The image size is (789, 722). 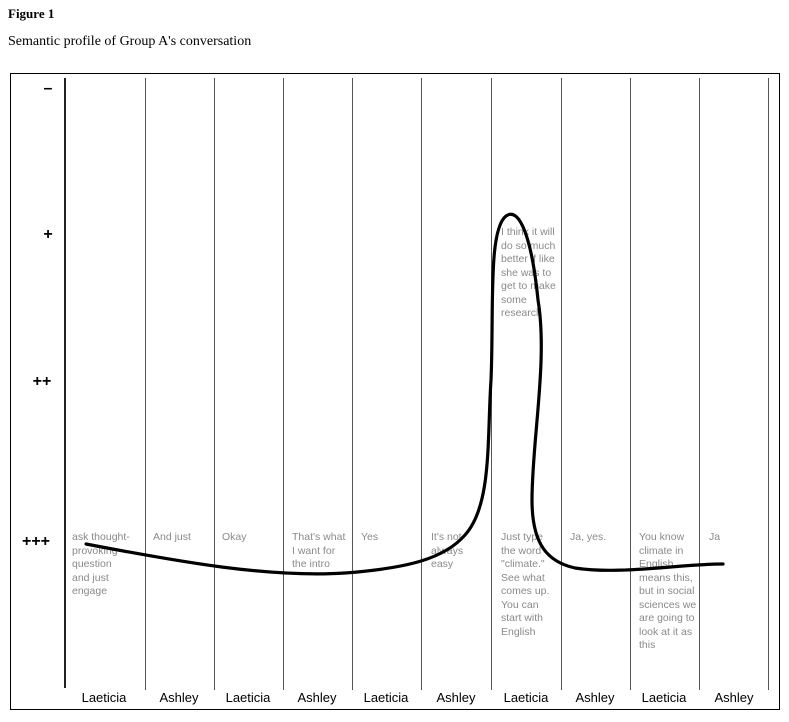 What do you see at coordinates (48, 88) in the screenshot?
I see `level-label-minus: –` at bounding box center [48, 88].